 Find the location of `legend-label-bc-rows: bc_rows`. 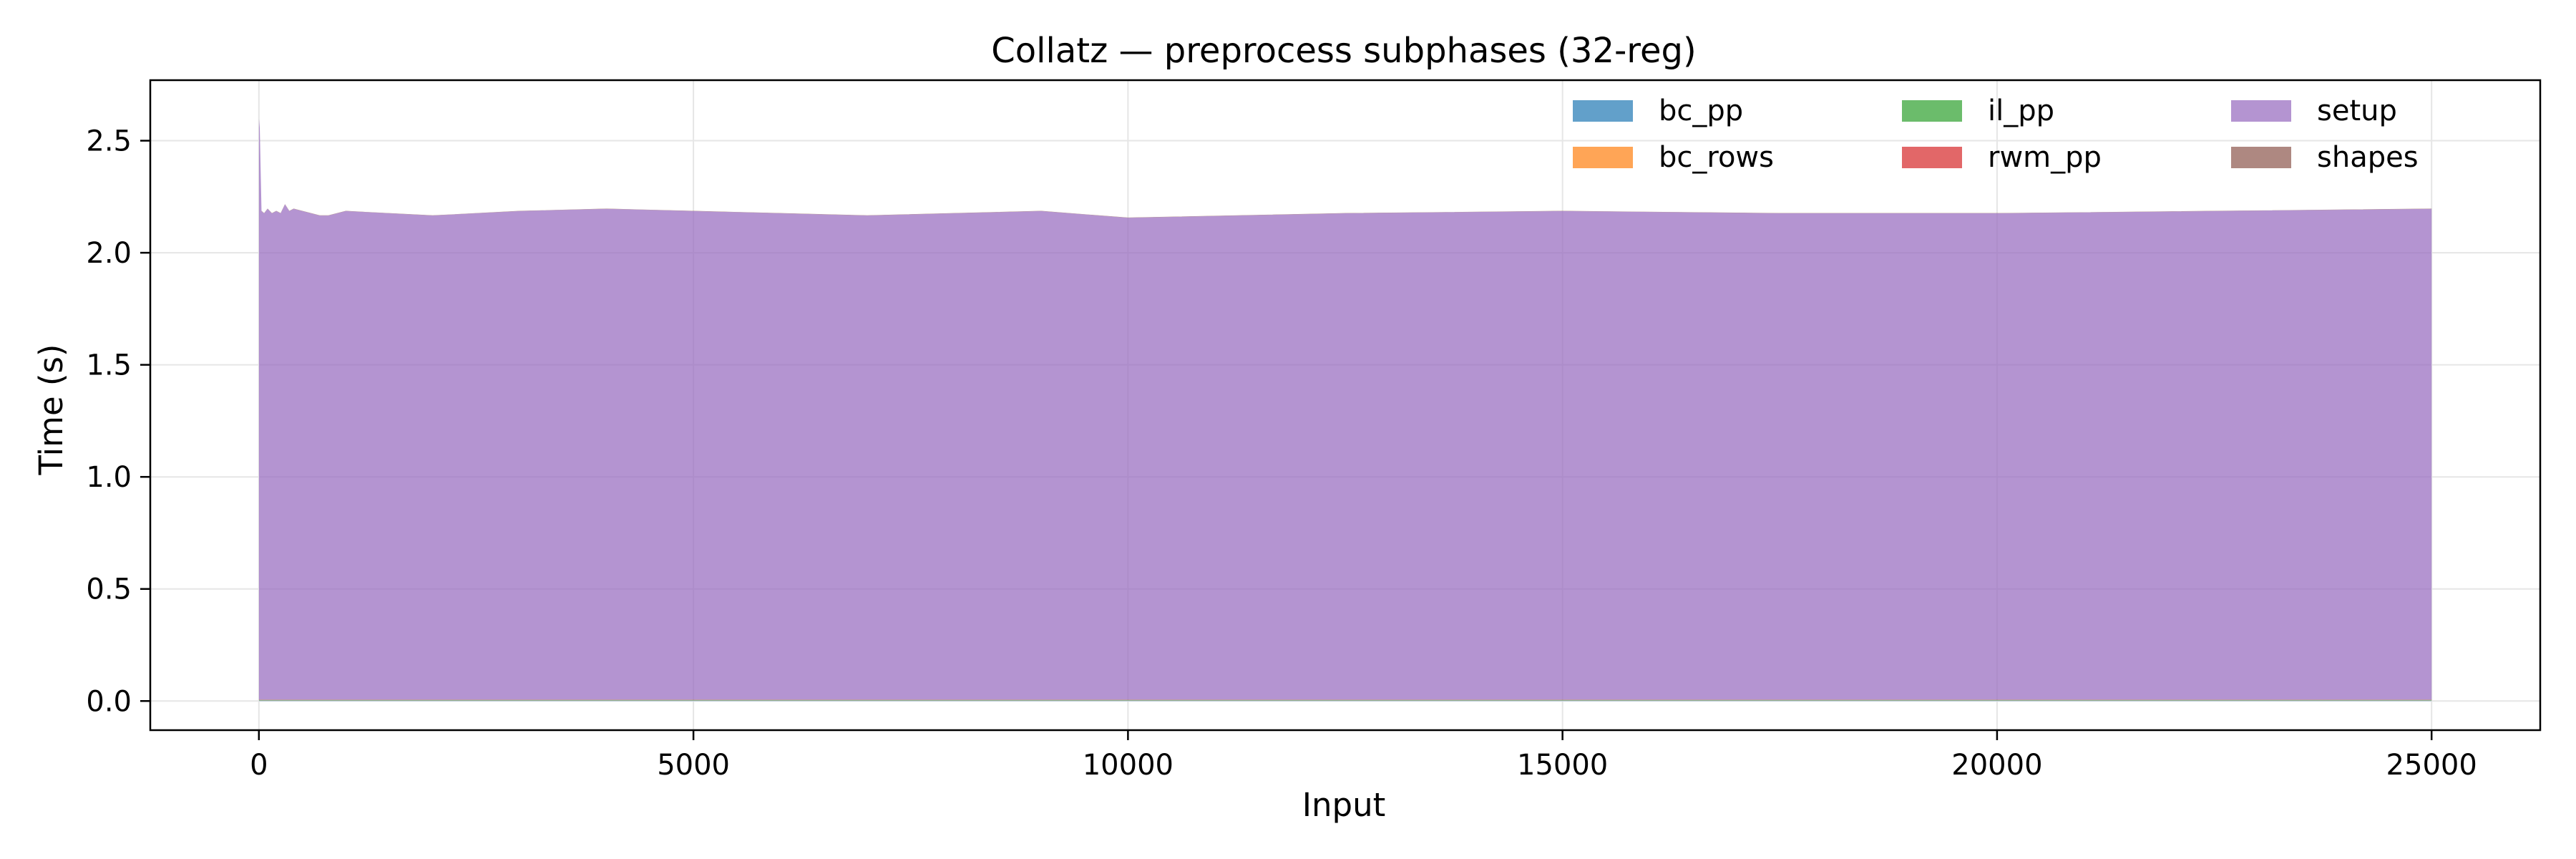

legend-label-bc-rows: bc_rows is located at coordinates (1716, 157).